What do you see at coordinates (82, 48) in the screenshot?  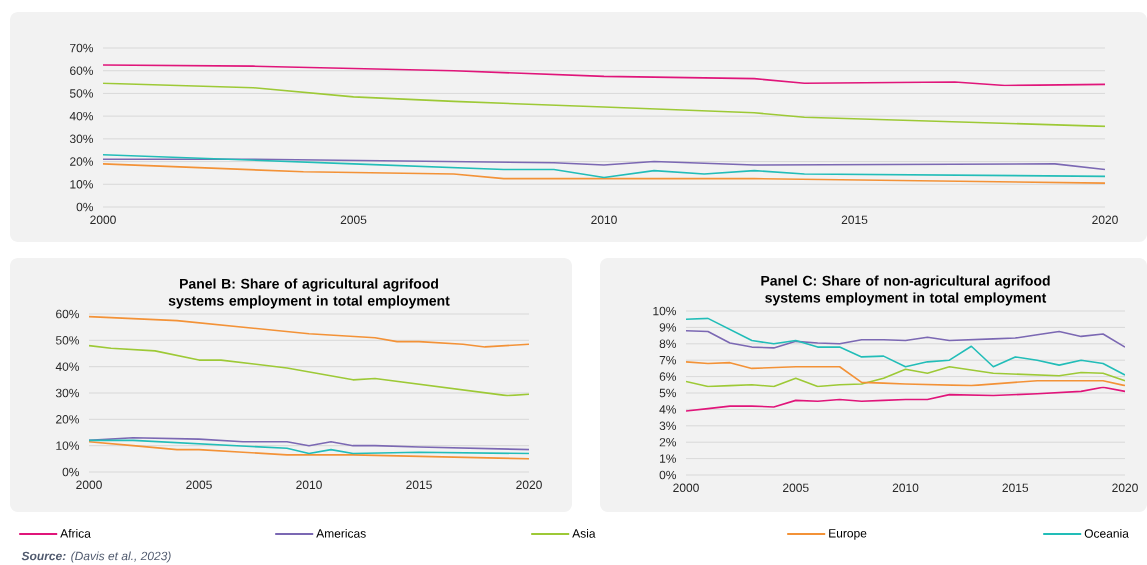 I see `y-tick-label: 70%` at bounding box center [82, 48].